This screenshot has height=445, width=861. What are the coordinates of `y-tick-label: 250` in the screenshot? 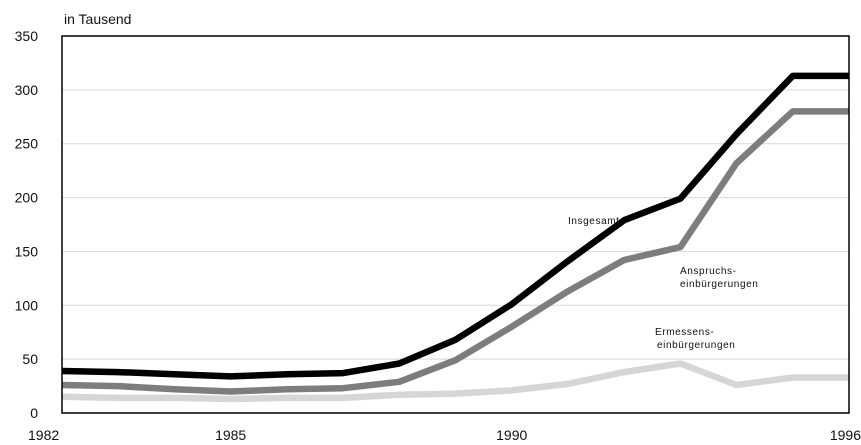 It's located at (27, 144).